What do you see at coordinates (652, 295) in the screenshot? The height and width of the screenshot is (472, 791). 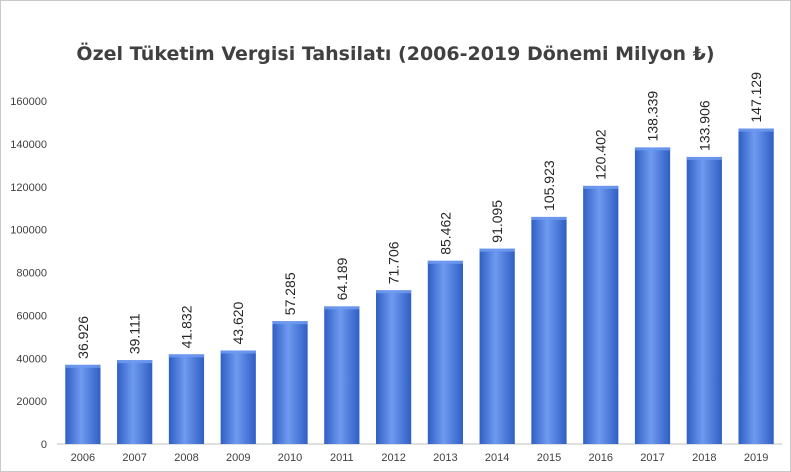 I see `bar-2017` at bounding box center [652, 295].